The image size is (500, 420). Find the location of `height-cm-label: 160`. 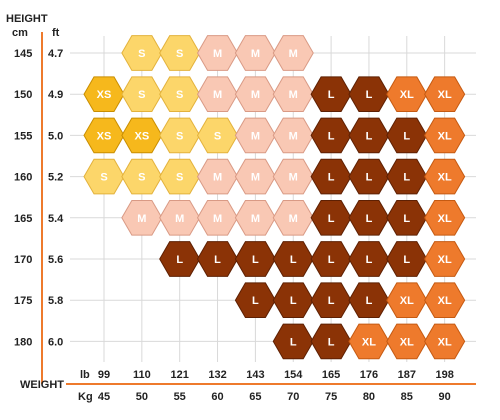

height-cm-label: 160 is located at coordinates (23, 178).